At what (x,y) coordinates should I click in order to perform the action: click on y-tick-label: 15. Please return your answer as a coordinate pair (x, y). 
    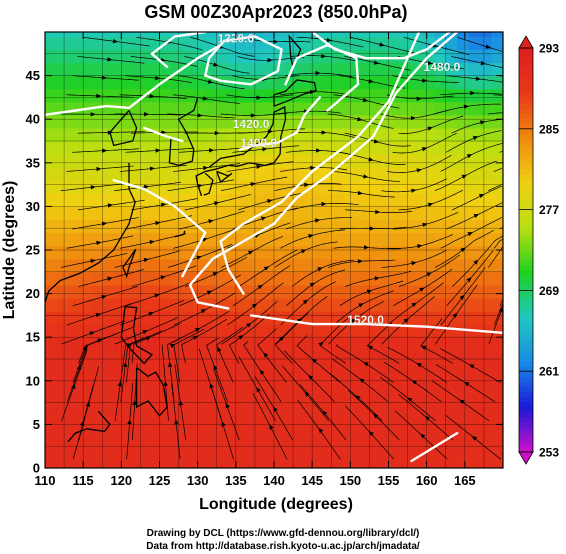
    Looking at the image, I should click on (33, 337).